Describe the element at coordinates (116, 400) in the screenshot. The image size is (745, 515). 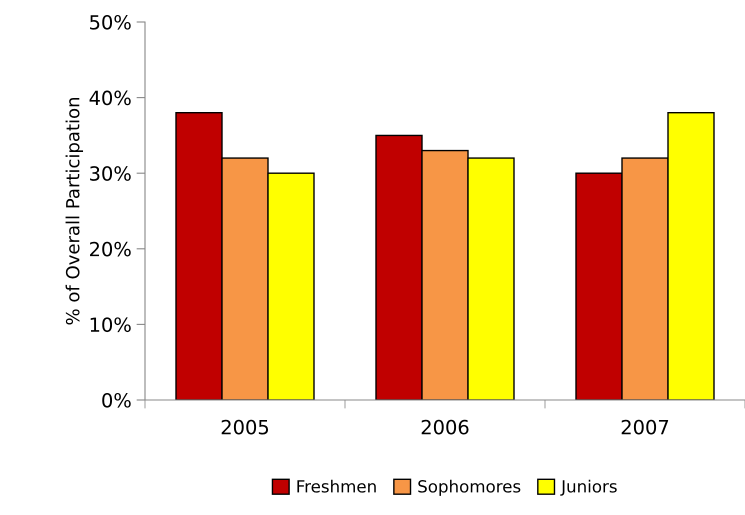
I see `y-tick-label: 0%` at that location.